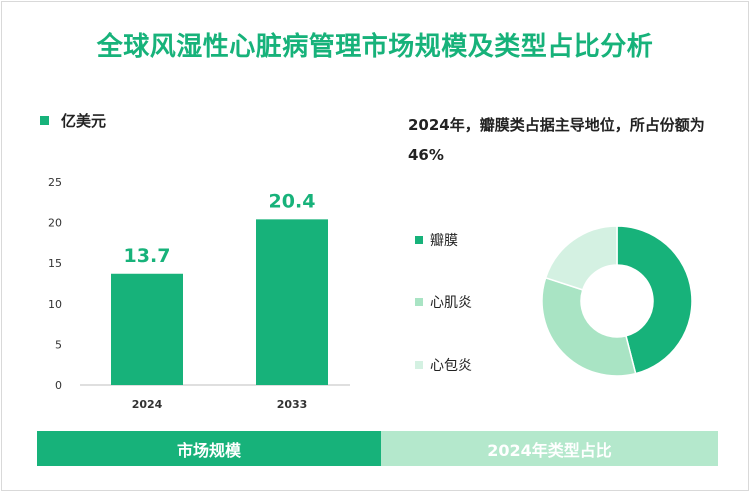 This screenshot has width=750, height=492. Describe the element at coordinates (292, 302) in the screenshot. I see `bar-2033` at that location.